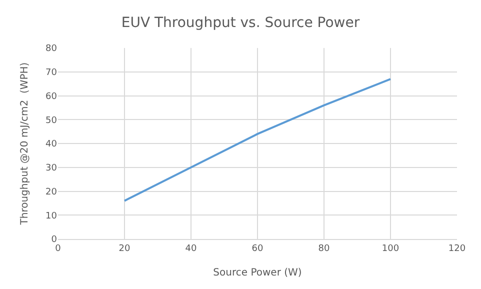 This screenshot has width=481, height=289. Describe the element at coordinates (52, 169) in the screenshot. I see `y-tick-label: 30` at that location.